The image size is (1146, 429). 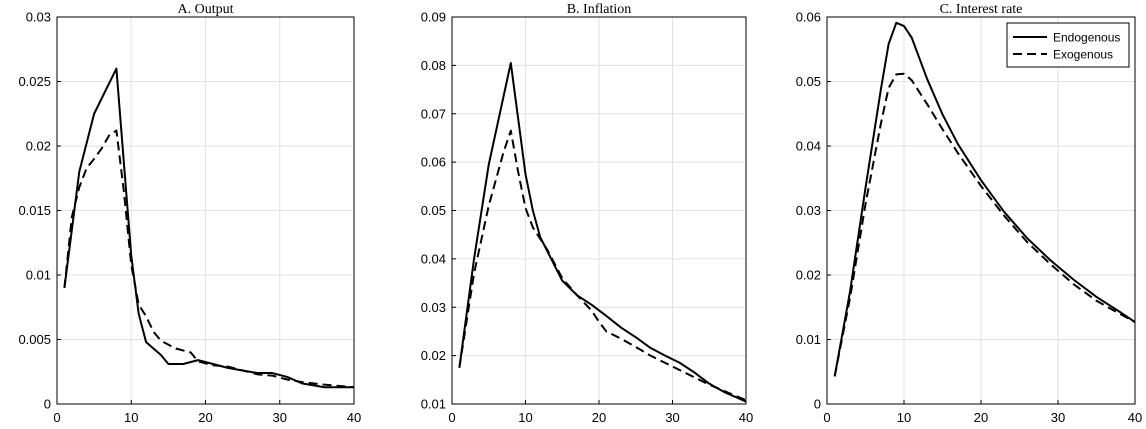 I want to click on legend: Endogenous Exogenous, so click(x=1068, y=45).